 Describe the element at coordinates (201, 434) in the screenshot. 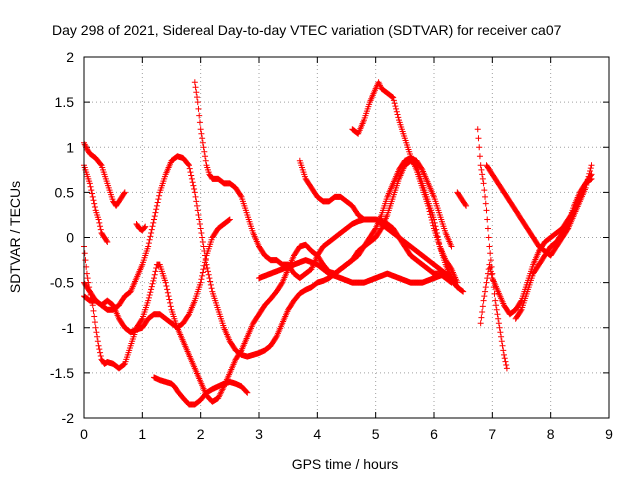

I see `x-tick-label: 2` at that location.